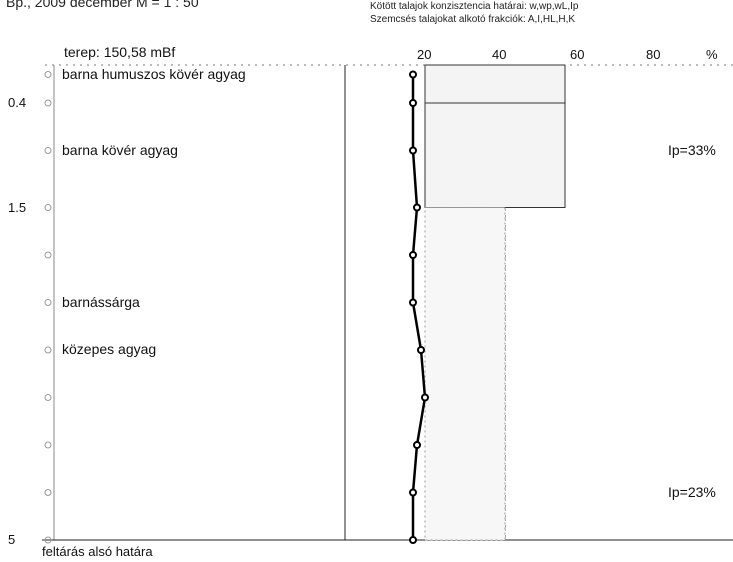 Image resolution: width=733 pixels, height=562 pixels. Describe the element at coordinates (495, 136) in the screenshot. I see `ip-box-upper` at that location.